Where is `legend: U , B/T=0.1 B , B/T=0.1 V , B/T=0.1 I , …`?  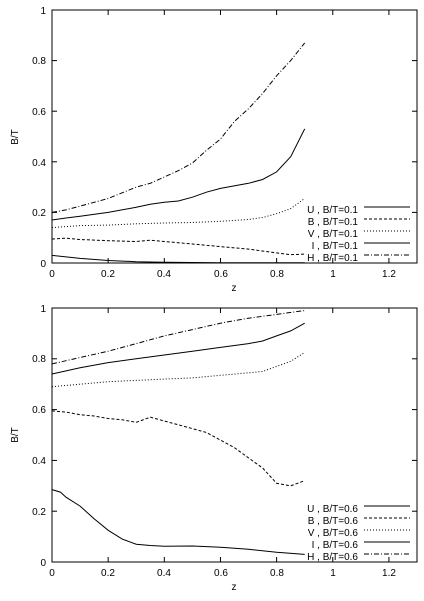
legend: U , B/T=0.1 B , B/T=0.1 V , B/T=0.1 I , … is located at coordinates (358, 234).